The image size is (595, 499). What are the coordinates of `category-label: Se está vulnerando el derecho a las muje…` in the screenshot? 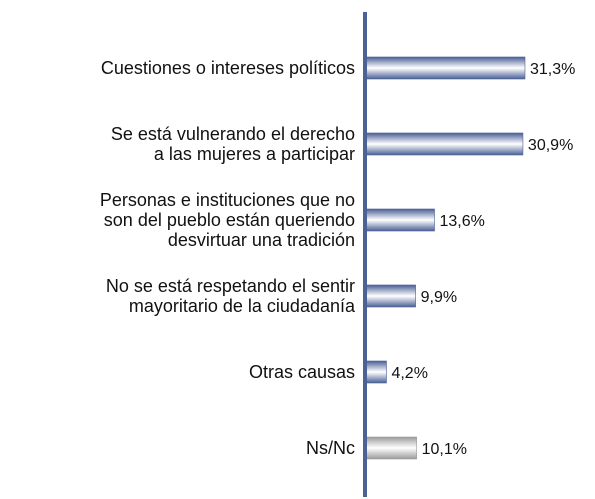 It's located at (232, 144).